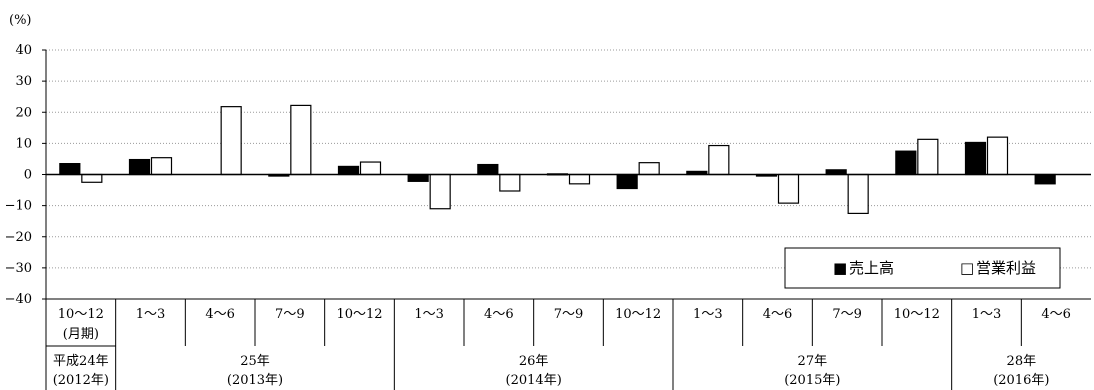 The image size is (1094, 390). What do you see at coordinates (18, 268) in the screenshot?
I see `y-tick-label: −30` at bounding box center [18, 268].